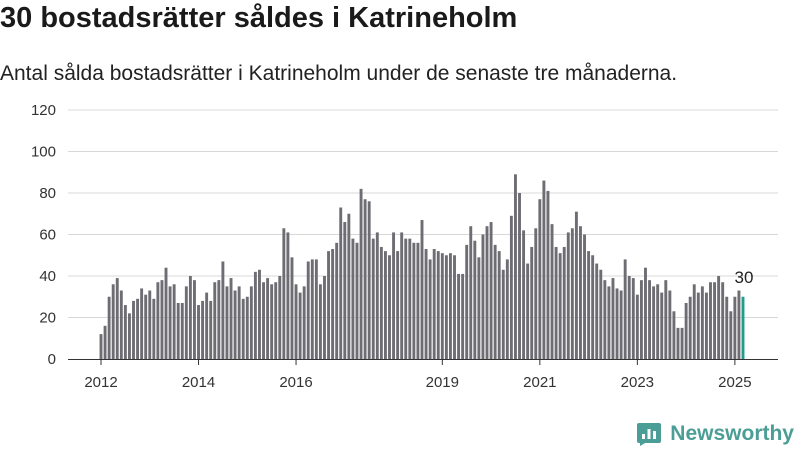 Image resolution: width=800 pixels, height=450 pixels. Describe the element at coordinates (539, 382) in the screenshot. I see `x-tick-label: 2021` at that location.